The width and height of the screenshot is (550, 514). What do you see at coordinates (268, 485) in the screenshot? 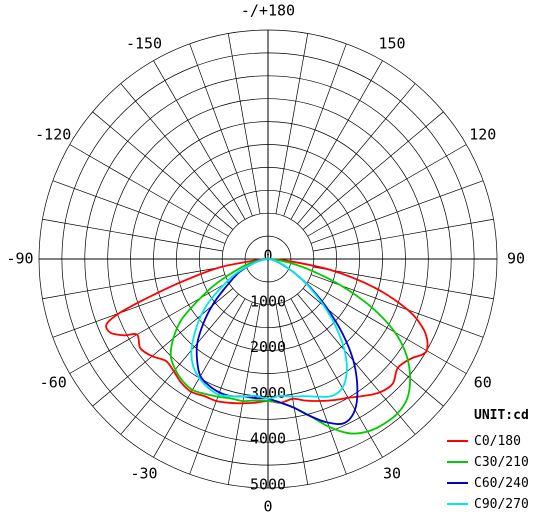
I see `radial-tick-label: 5000` at bounding box center [268, 485].